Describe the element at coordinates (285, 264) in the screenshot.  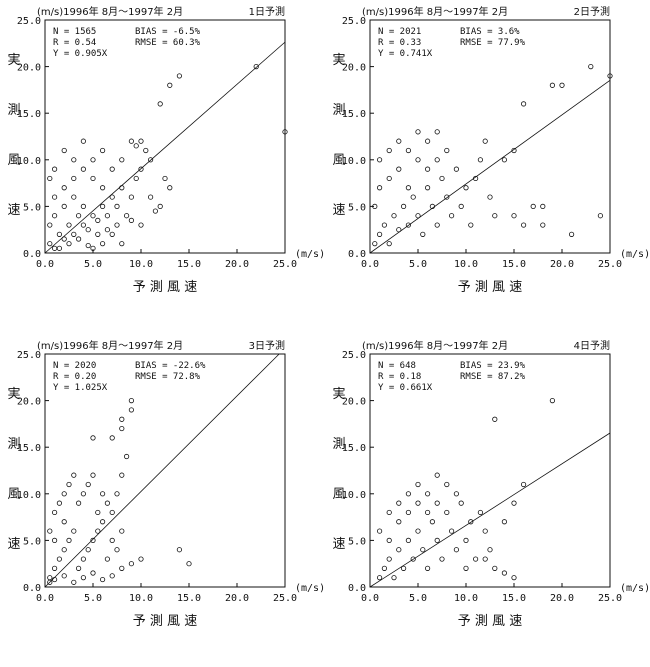
I see `x-tick-label: 25.0` at that location.